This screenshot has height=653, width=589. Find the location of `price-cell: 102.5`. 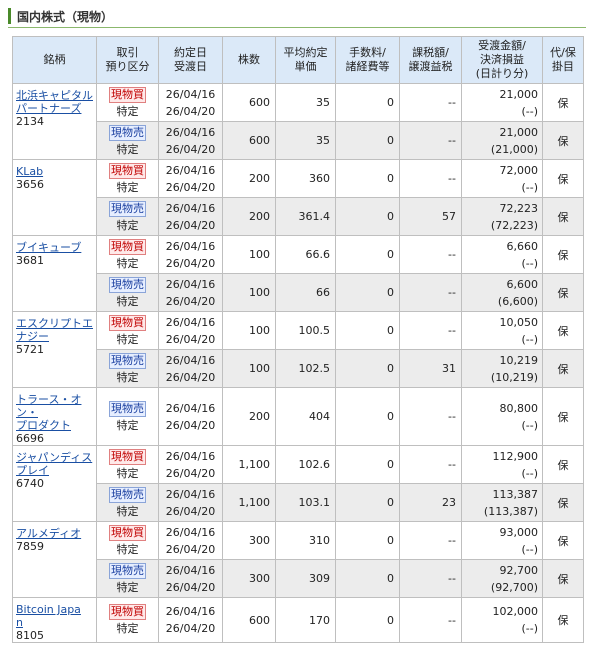

price-cell: 102.5 is located at coordinates (305, 368).